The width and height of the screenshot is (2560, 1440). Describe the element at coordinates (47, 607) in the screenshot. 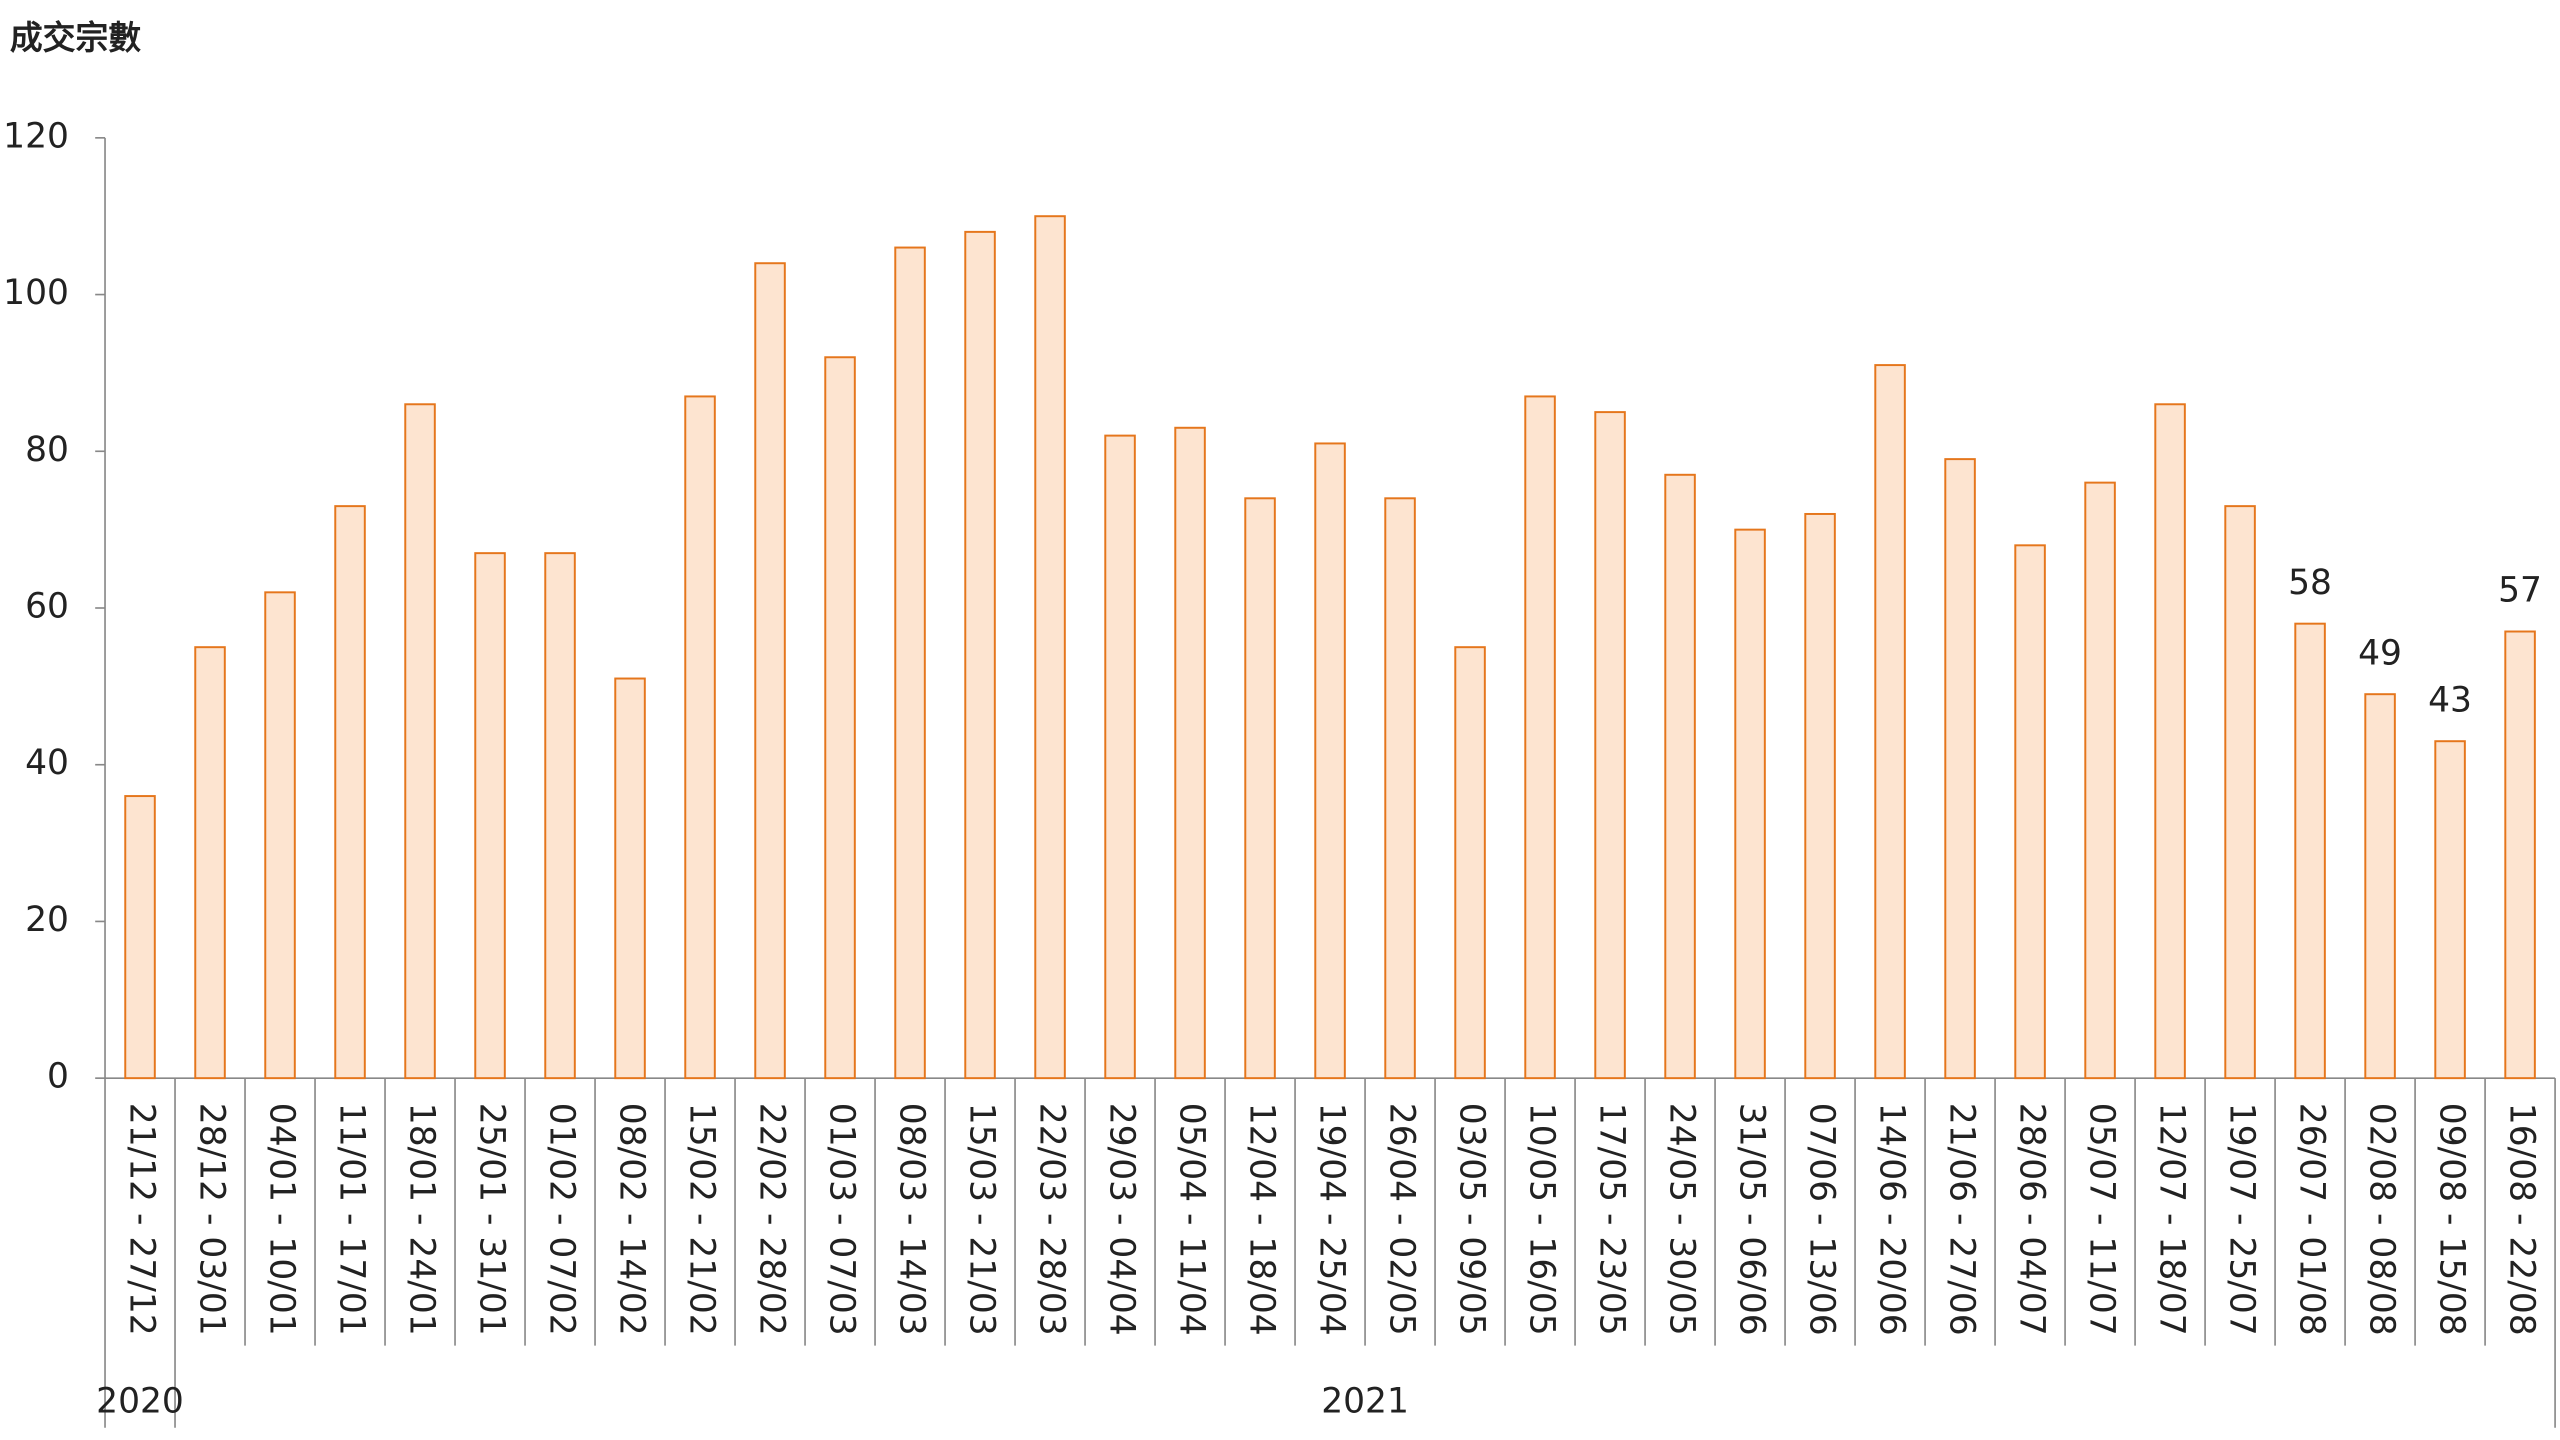

I see `y-tick-label: 60` at that location.